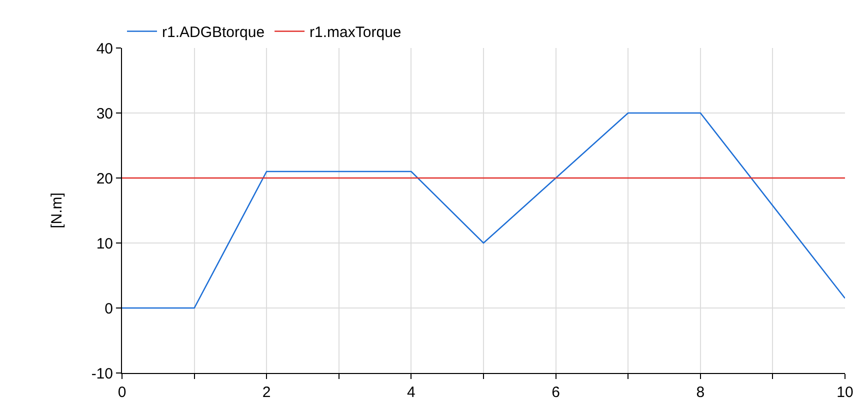 The height and width of the screenshot is (414, 865). What do you see at coordinates (266, 392) in the screenshot?
I see `x-tick-label: 2` at bounding box center [266, 392].